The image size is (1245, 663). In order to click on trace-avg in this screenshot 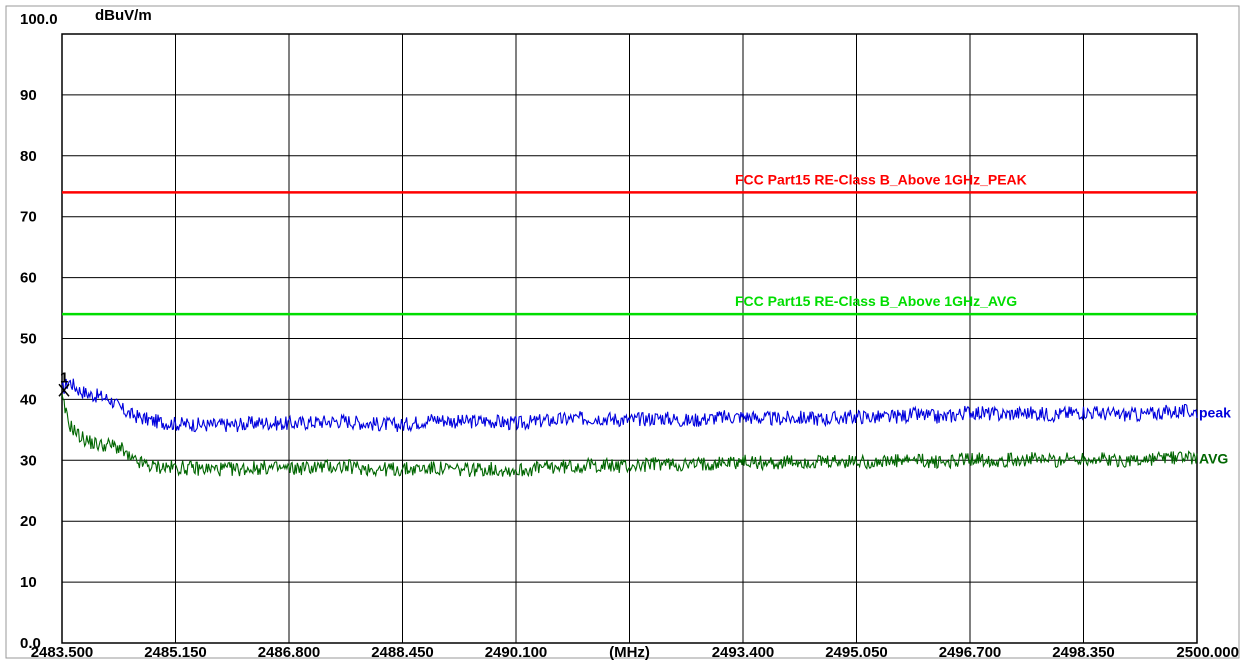, I will do `click(629, 436)`.